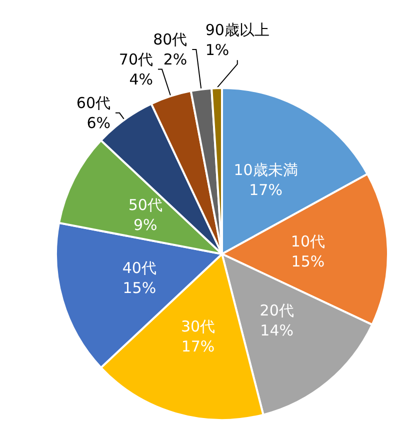  Describe the element at coordinates (141, 79) in the screenshot. I see `data-label: 4%` at that location.